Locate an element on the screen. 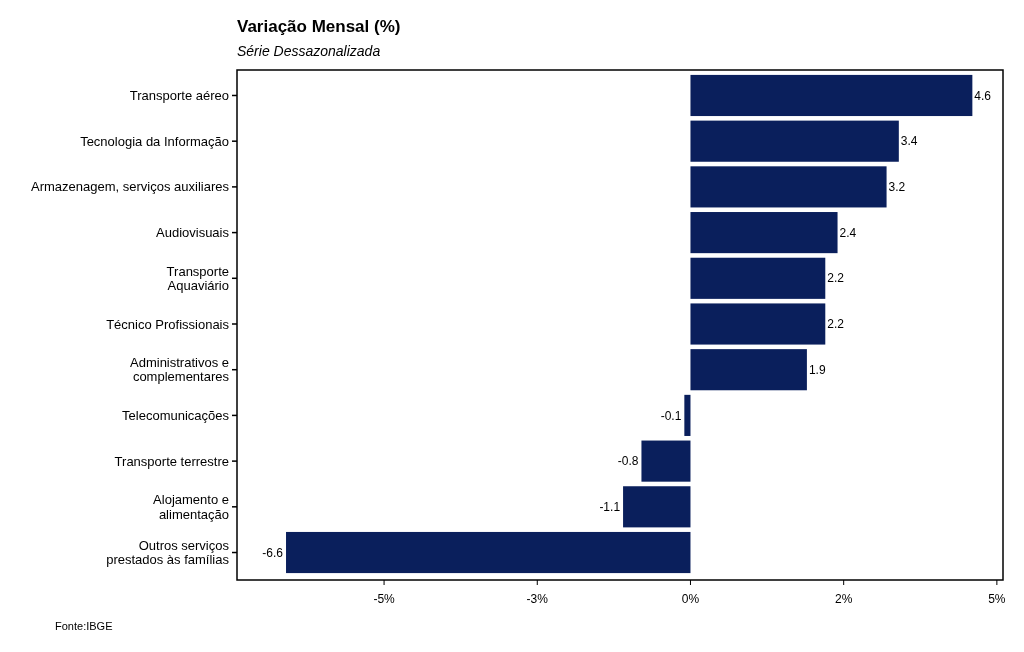 The width and height of the screenshot is (1024, 652). y-tick-label: Tecnologia da Informação is located at coordinates (154, 141).